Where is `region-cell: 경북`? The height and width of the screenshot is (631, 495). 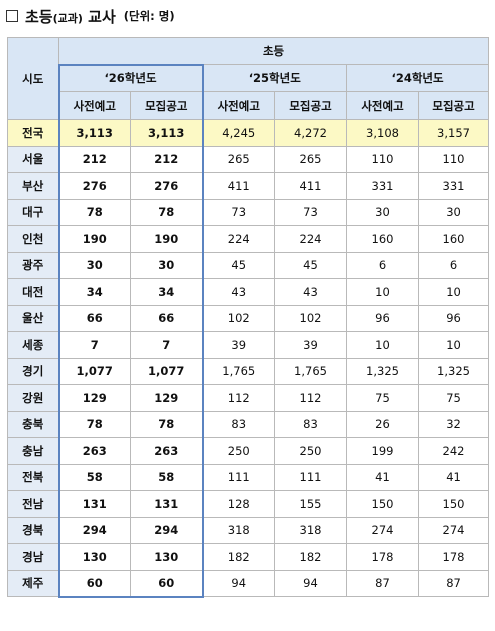
region-cell: 경북 is located at coordinates (33, 530).